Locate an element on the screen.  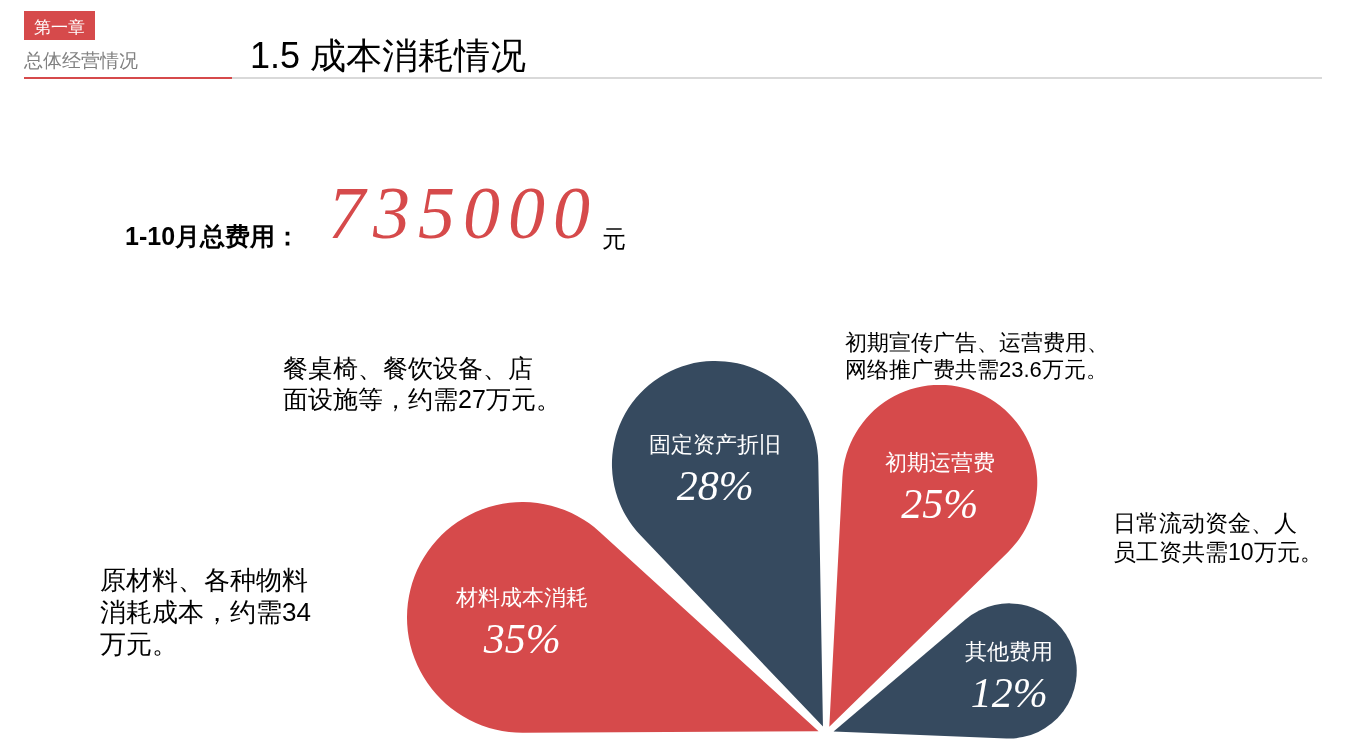
chapter-tag: 第一章 is located at coordinates (59, 25).